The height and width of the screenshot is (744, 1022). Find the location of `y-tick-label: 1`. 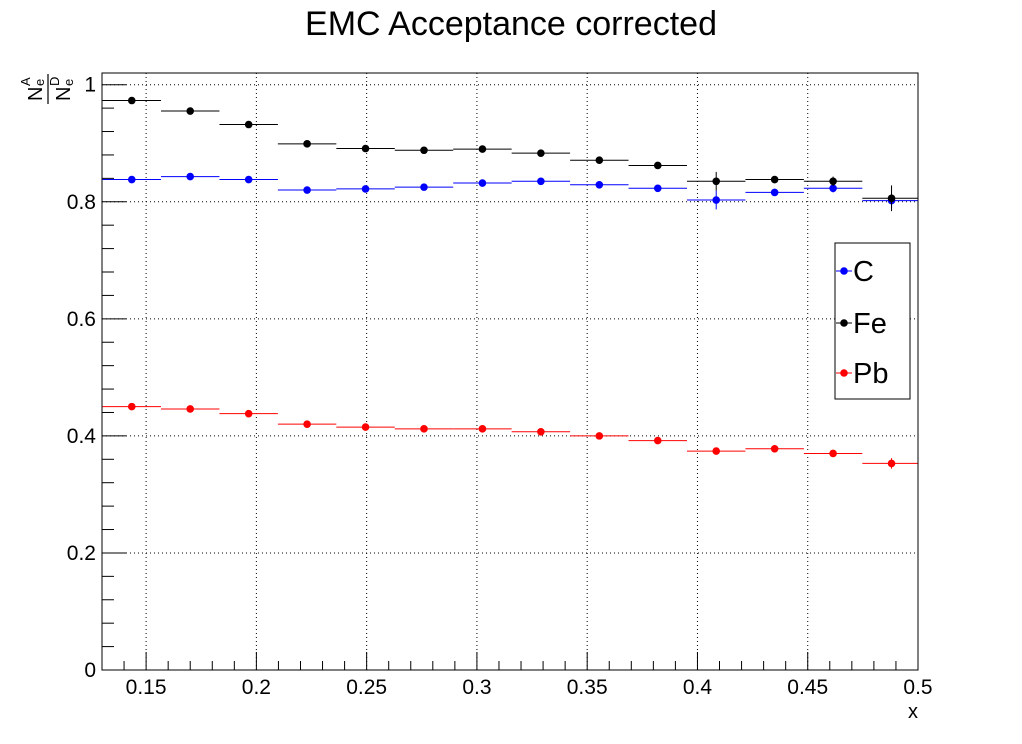

y-tick-label: 1 is located at coordinates (90, 85).